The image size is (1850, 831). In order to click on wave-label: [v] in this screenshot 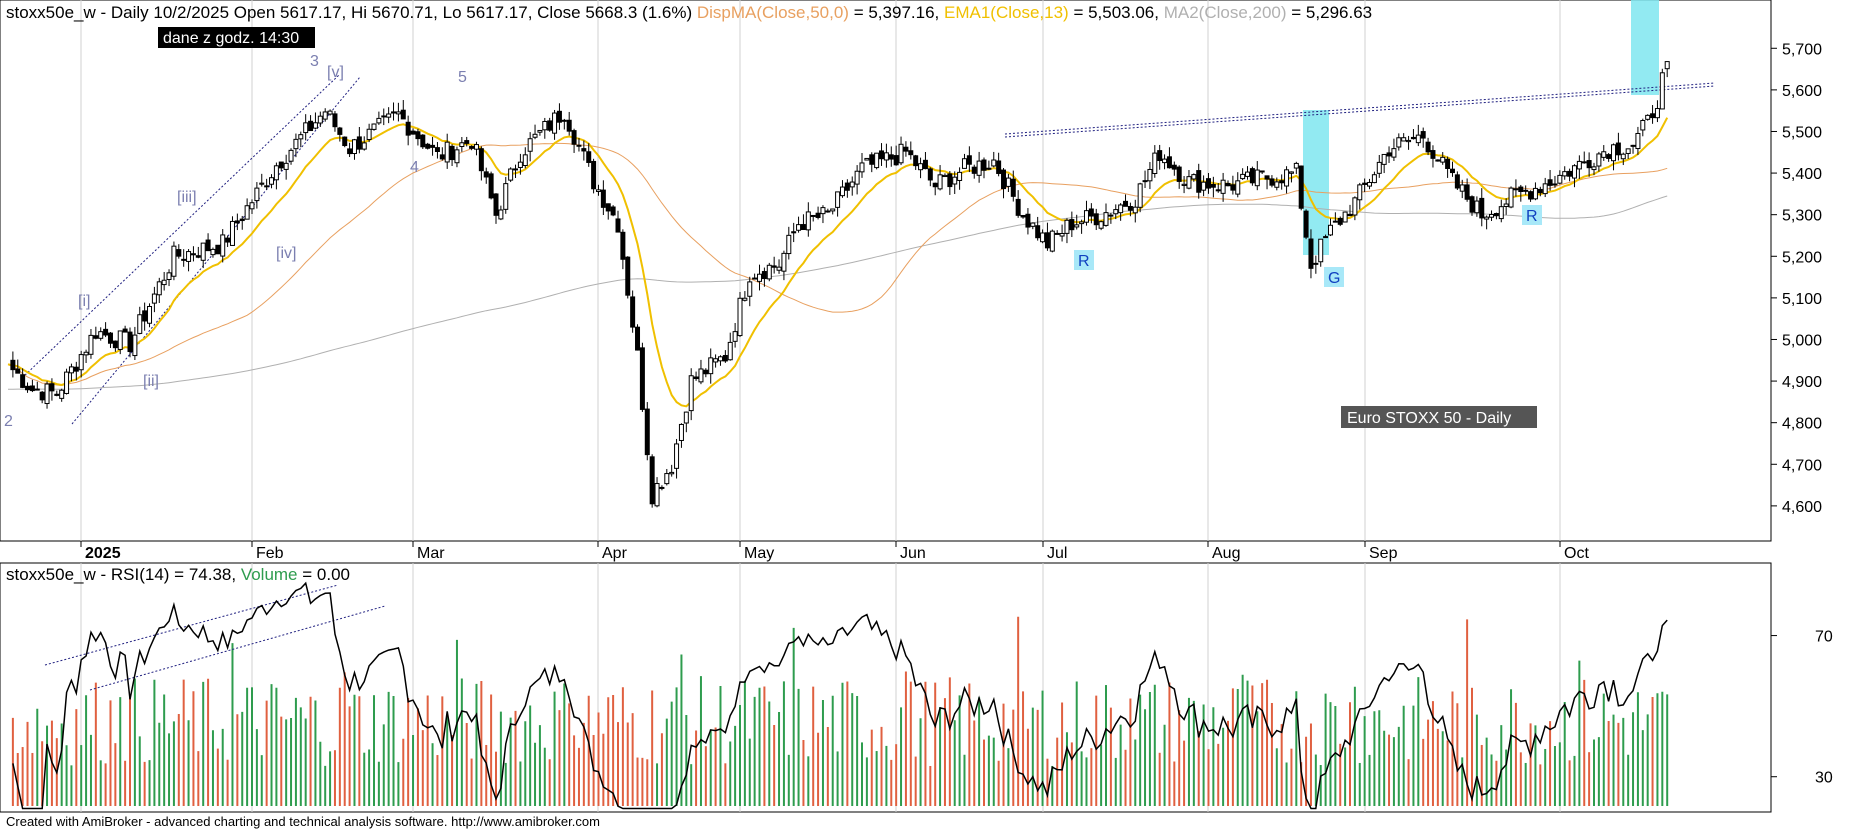, I will do `click(335, 72)`.